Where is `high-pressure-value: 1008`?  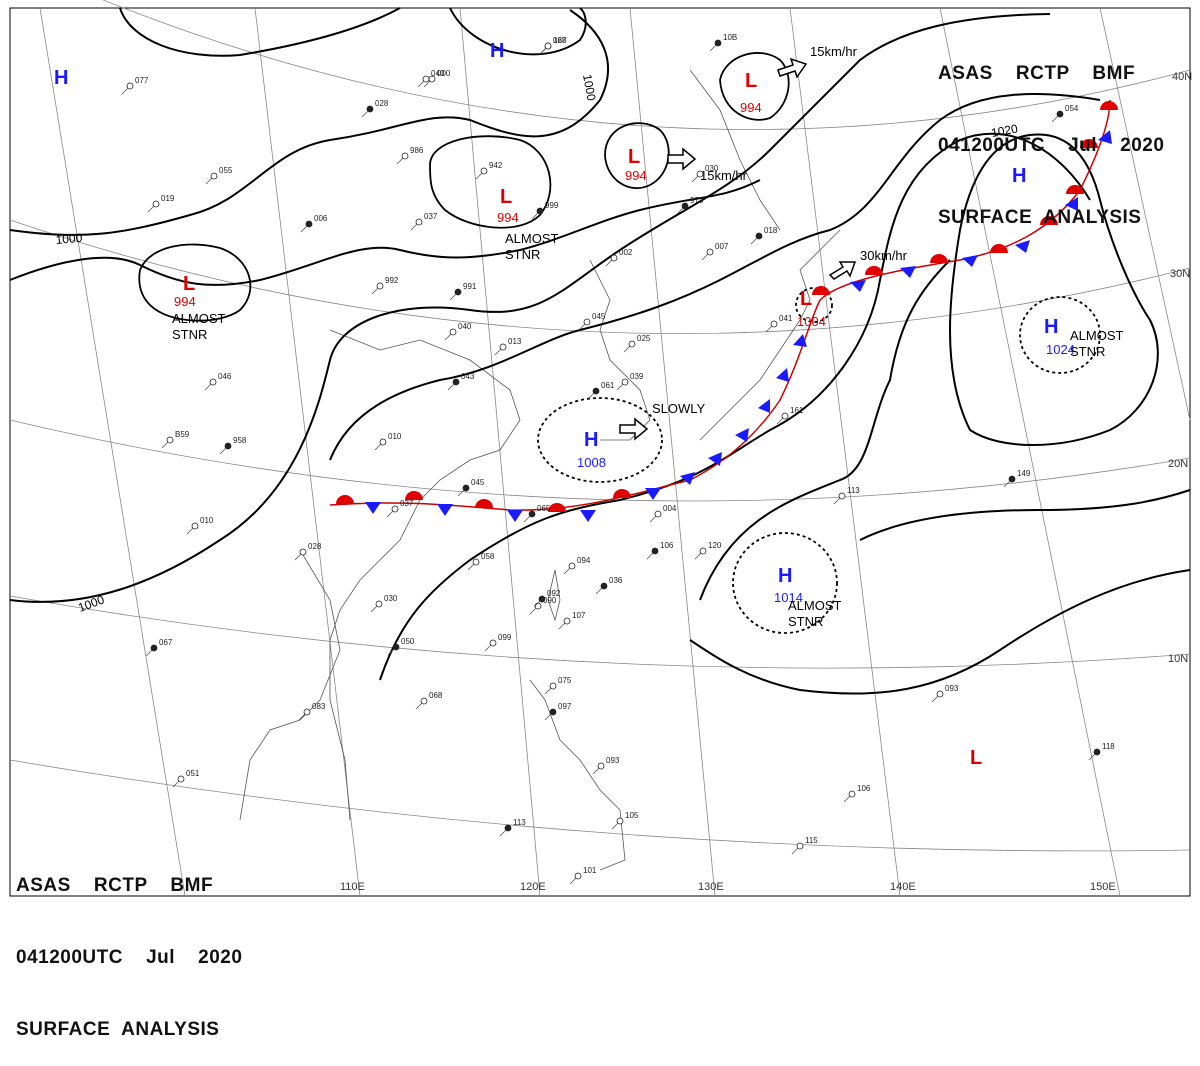 high-pressure-value: 1008 is located at coordinates (591, 462).